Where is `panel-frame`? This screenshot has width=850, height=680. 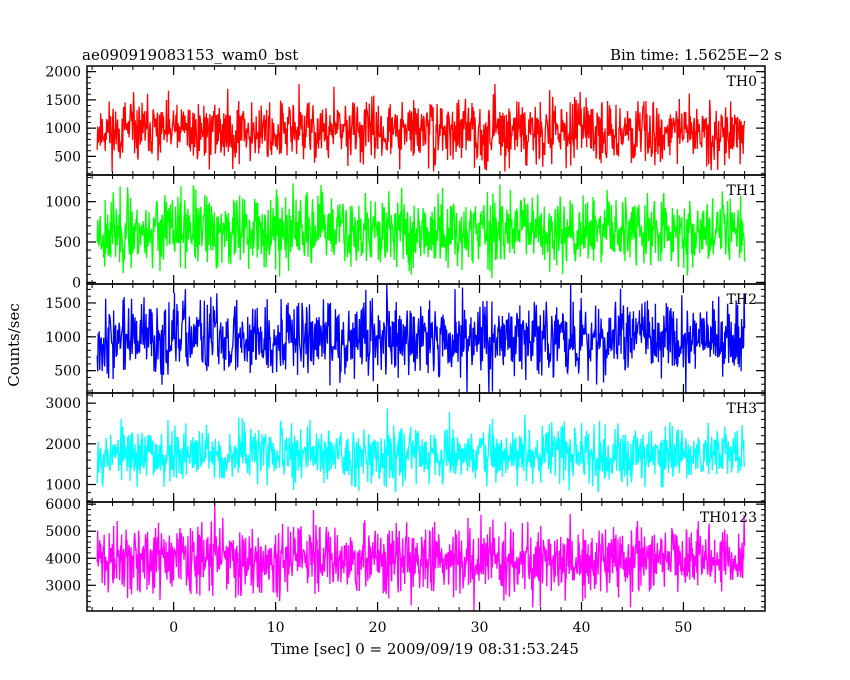 panel-frame is located at coordinates (426, 556).